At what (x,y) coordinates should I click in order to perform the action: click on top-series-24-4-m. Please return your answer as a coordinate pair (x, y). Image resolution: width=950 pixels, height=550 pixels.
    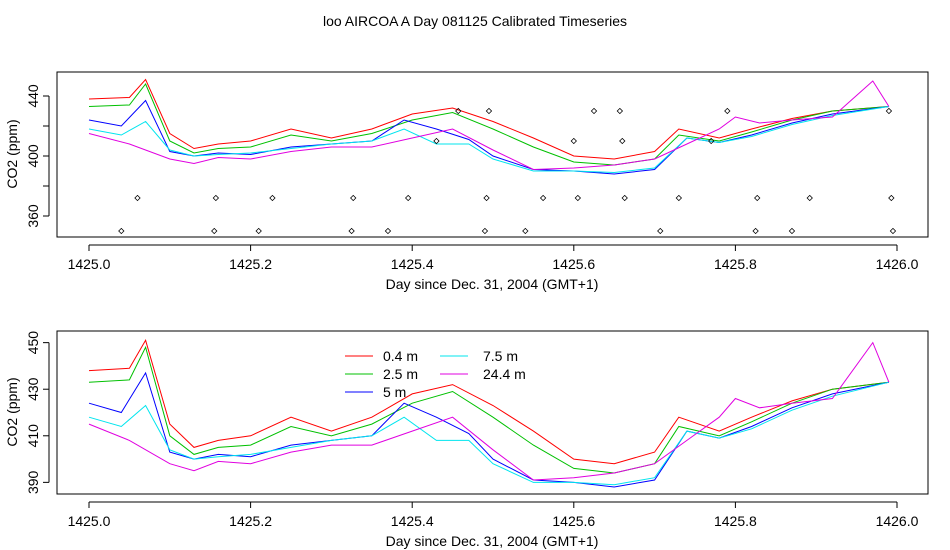
    Looking at the image, I should click on (489, 125).